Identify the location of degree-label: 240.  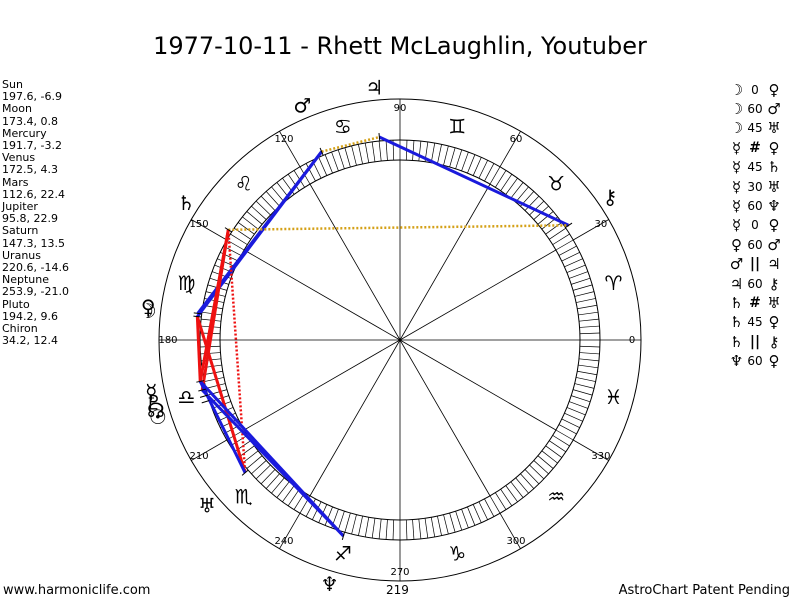
(283, 541).